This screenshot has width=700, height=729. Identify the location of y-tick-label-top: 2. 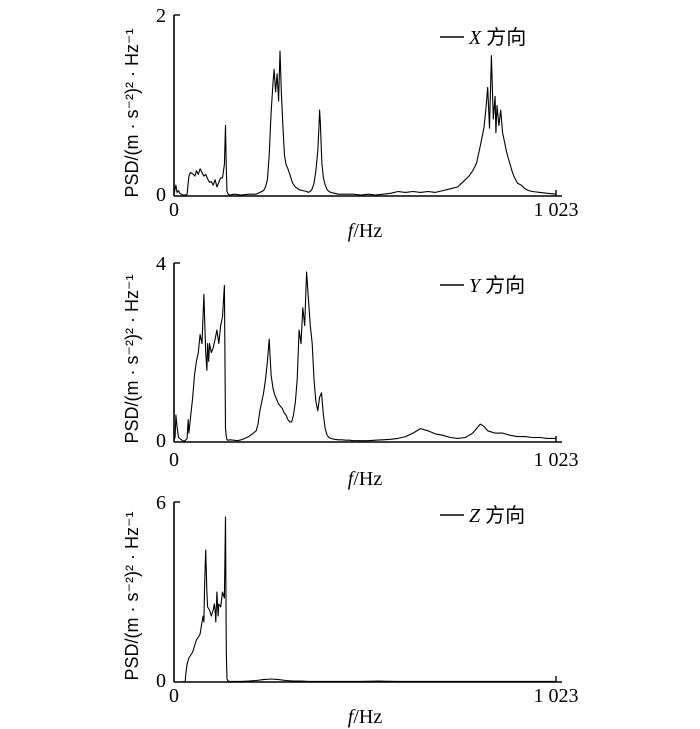
(161, 16).